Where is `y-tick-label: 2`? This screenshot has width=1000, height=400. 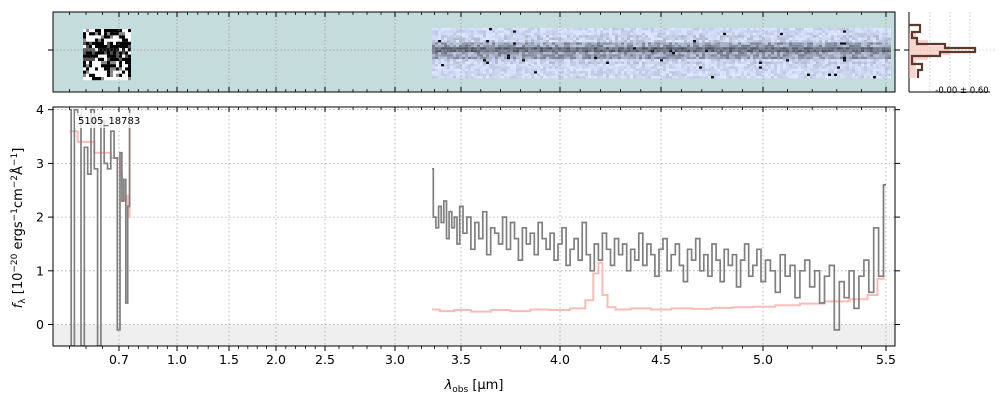 y-tick-label: 2 is located at coordinates (40, 217).